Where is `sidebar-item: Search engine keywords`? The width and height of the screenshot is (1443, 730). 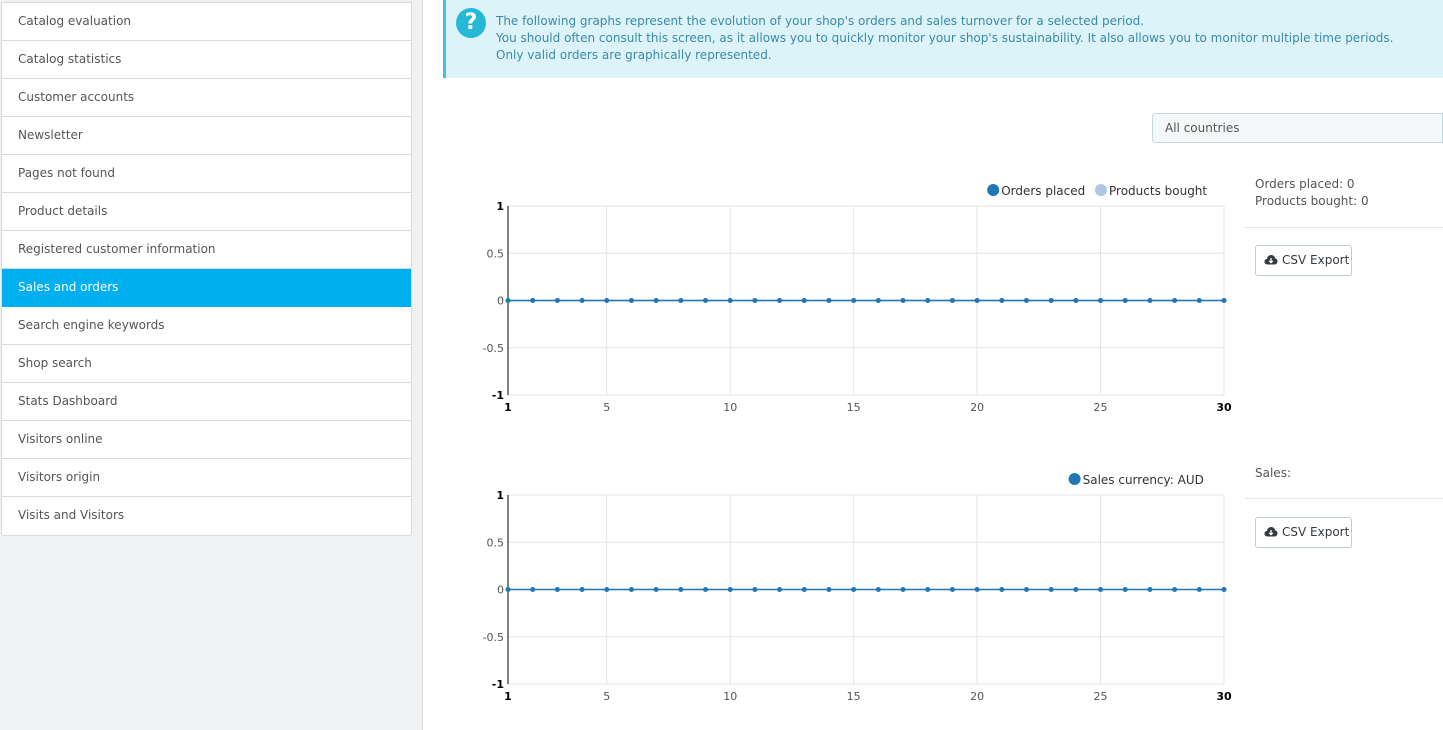
sidebar-item: Search engine keywords is located at coordinates (206, 326).